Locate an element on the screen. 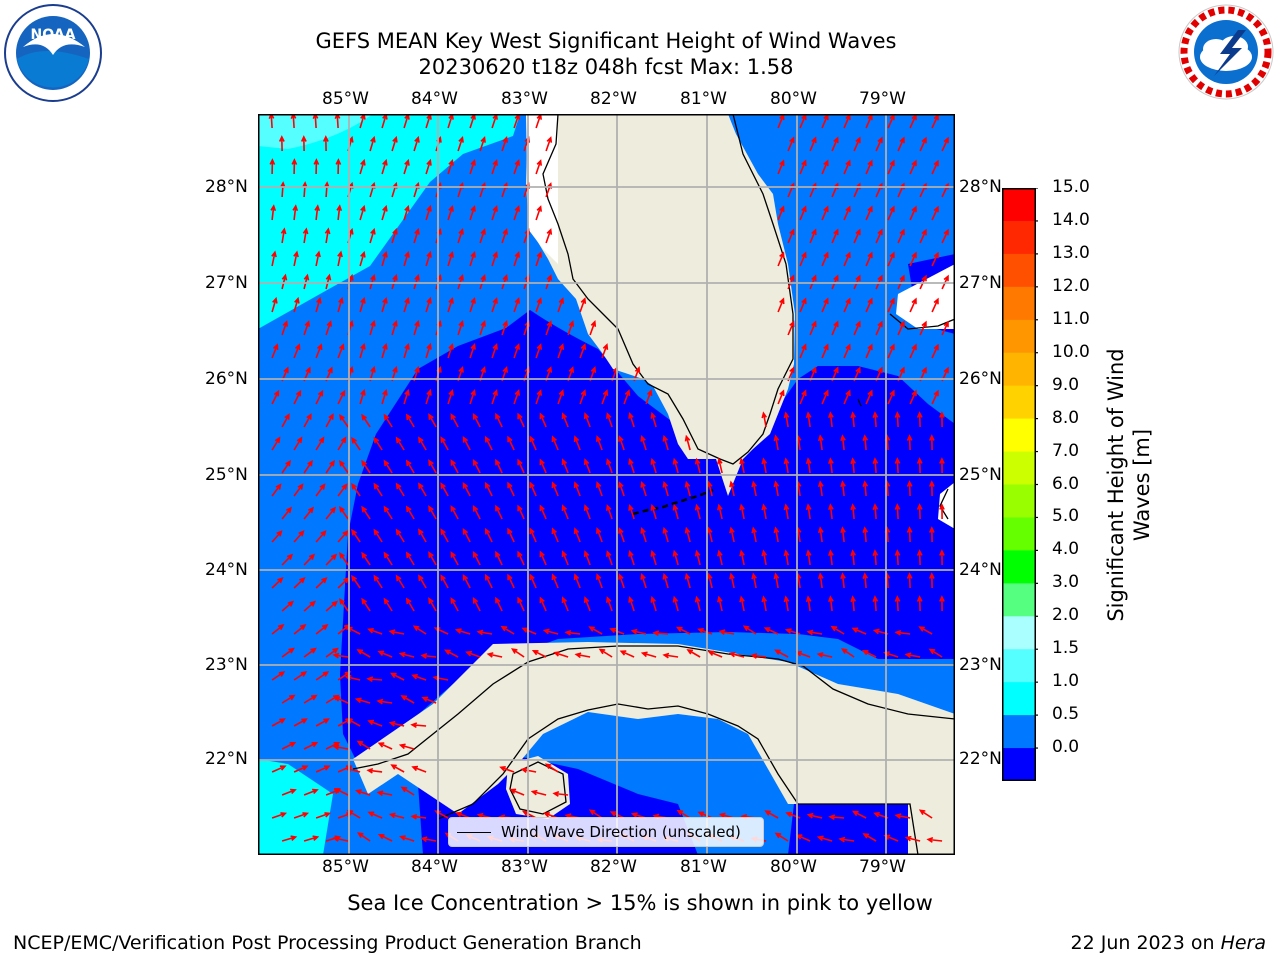 The image size is (1280, 960). lon-label-bottom: 82°W is located at coordinates (613, 867).